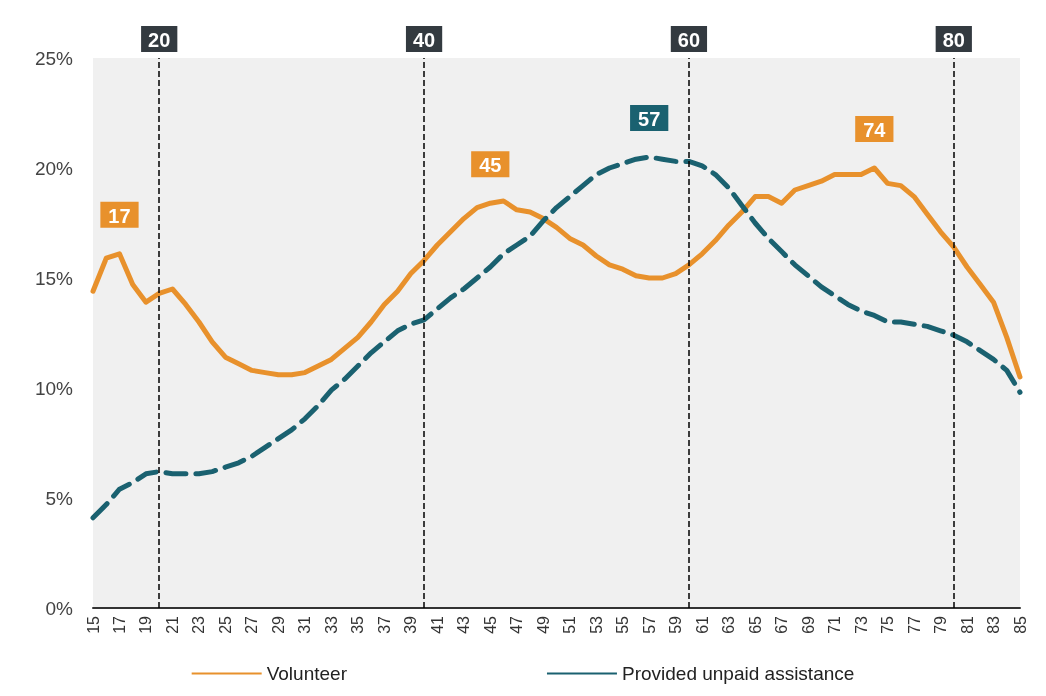 This screenshot has width=1046, height=696. I want to click on x-tick-label: 55, so click(623, 624).